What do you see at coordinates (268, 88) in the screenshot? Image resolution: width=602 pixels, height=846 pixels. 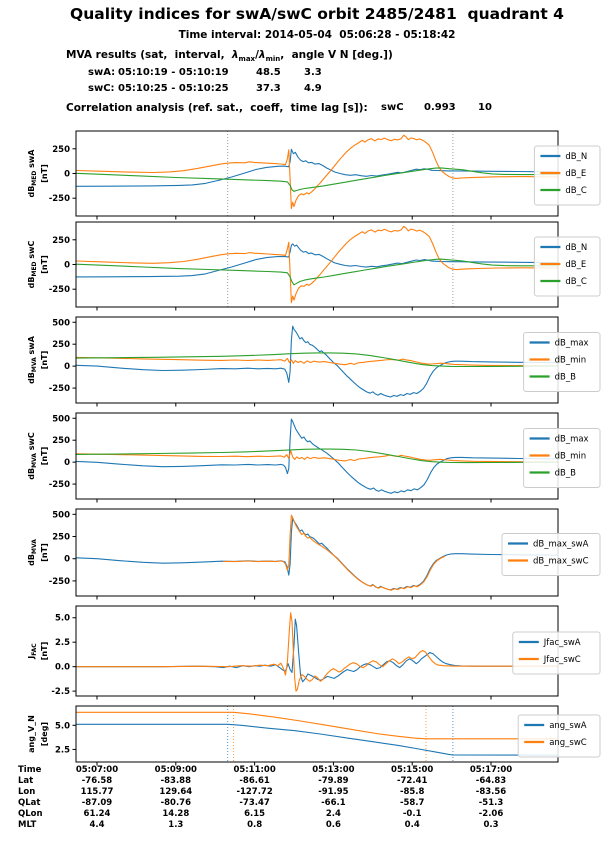 I see `mva-swC-ratio: 37.3` at bounding box center [268, 88].